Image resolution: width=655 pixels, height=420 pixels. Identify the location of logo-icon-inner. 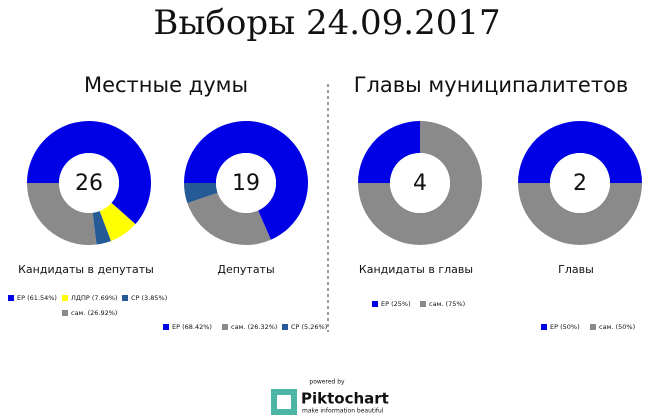
(284, 402).